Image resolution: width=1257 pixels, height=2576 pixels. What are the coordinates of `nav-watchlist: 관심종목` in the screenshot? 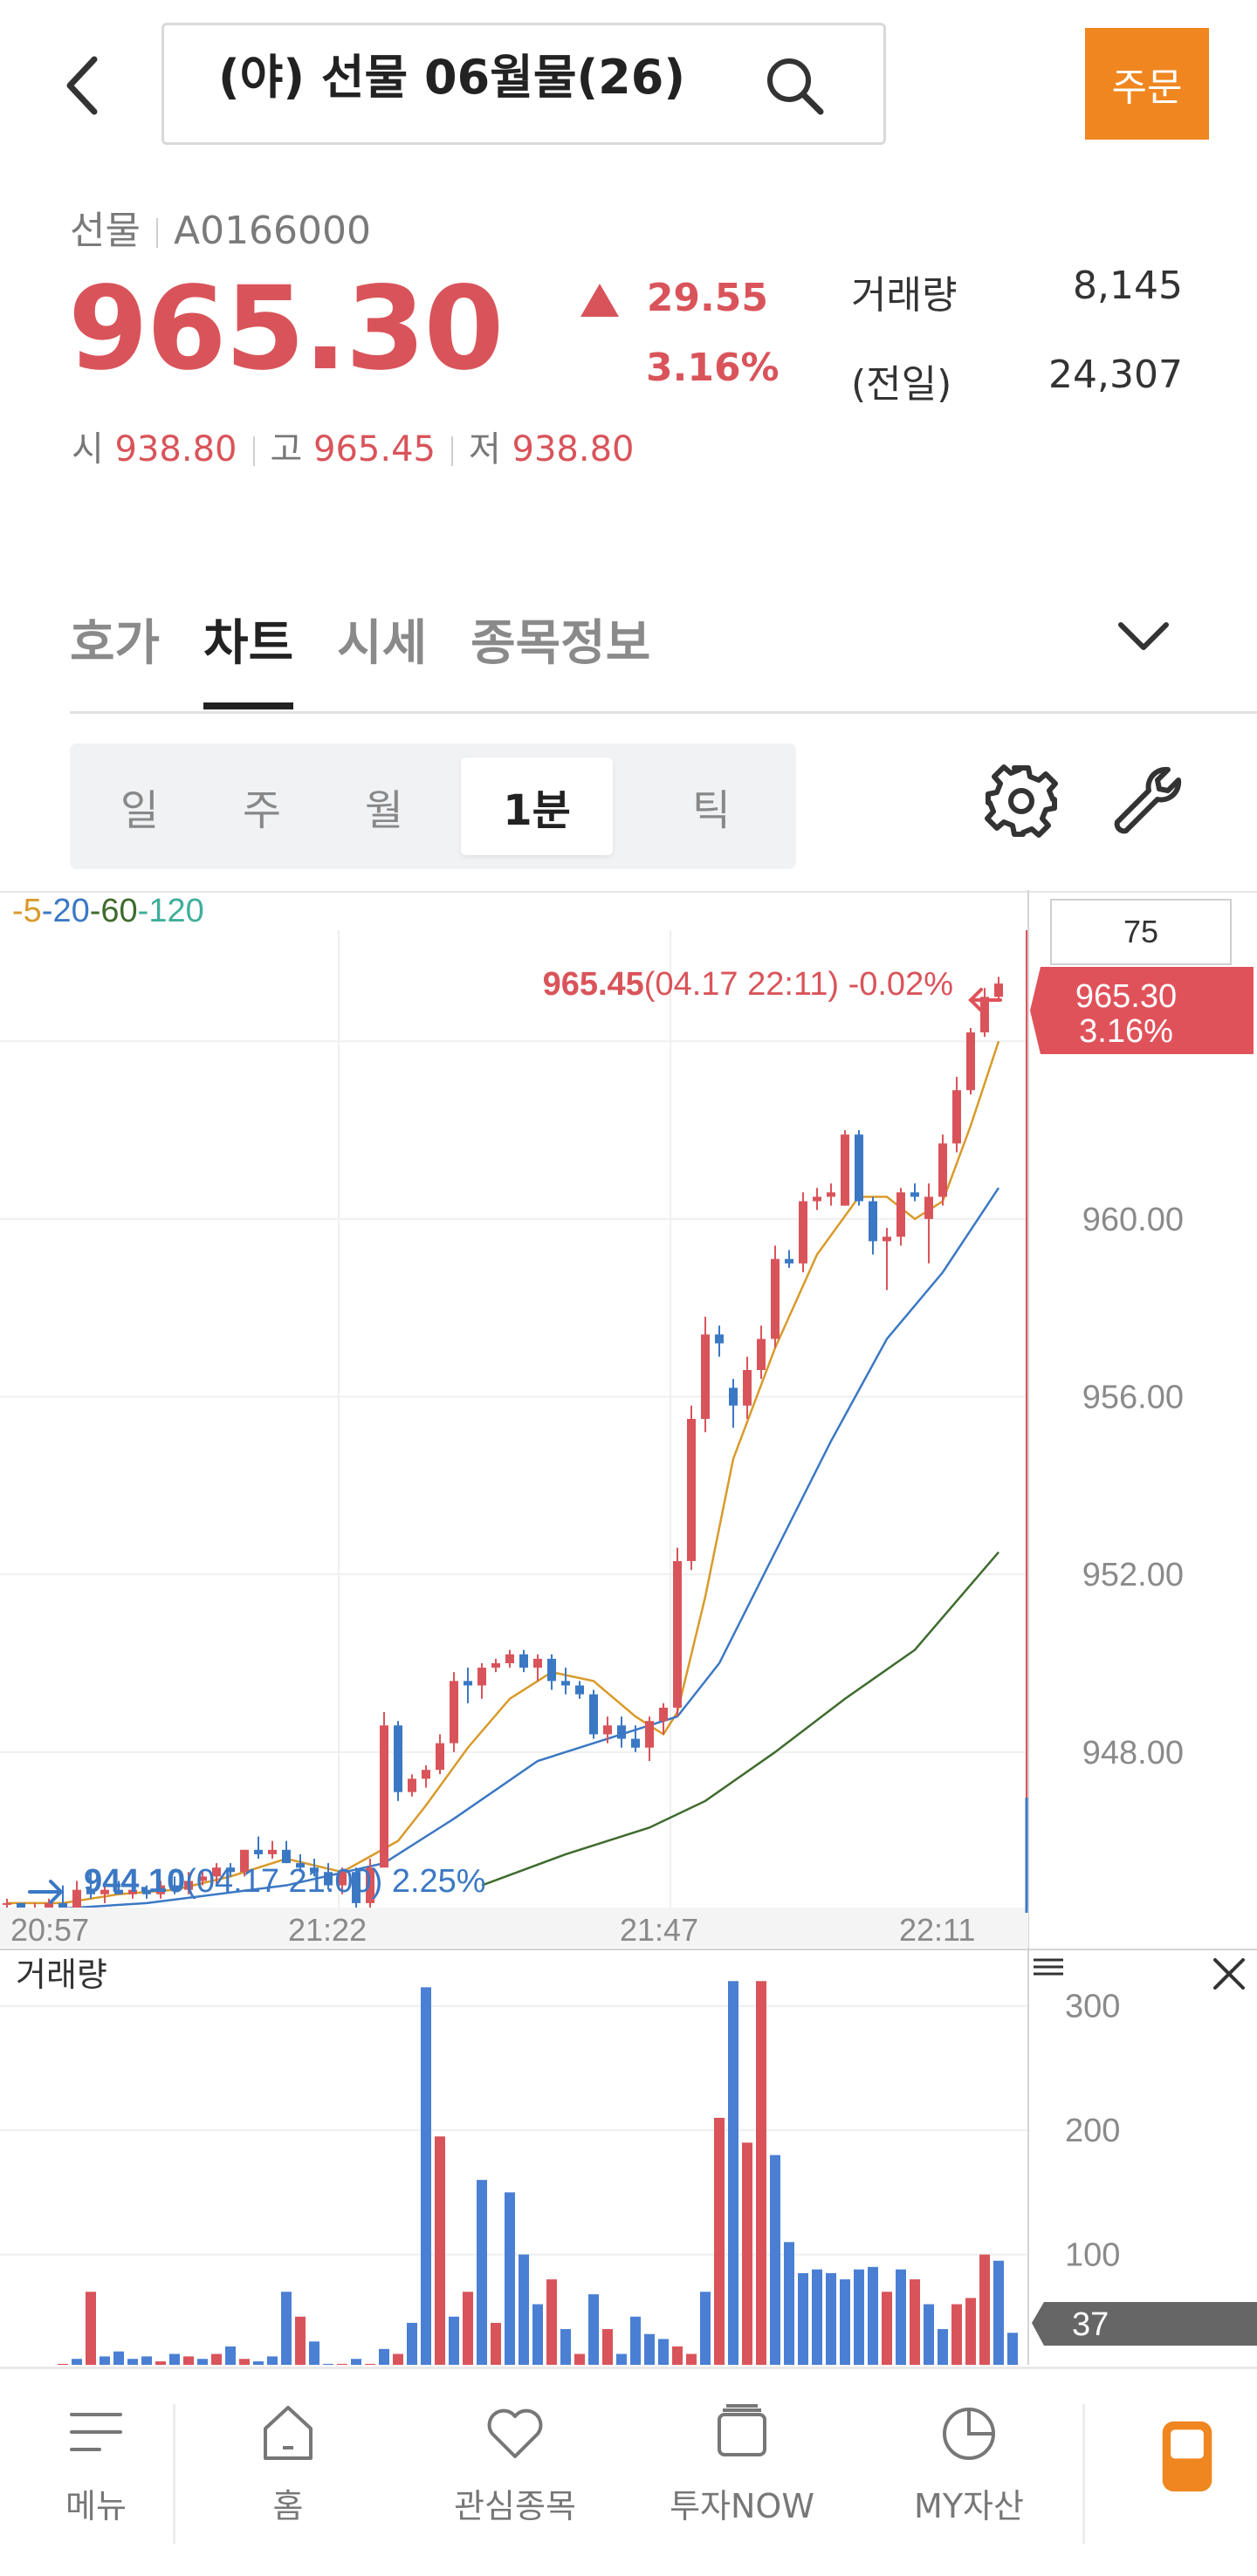 It's located at (515, 2478).